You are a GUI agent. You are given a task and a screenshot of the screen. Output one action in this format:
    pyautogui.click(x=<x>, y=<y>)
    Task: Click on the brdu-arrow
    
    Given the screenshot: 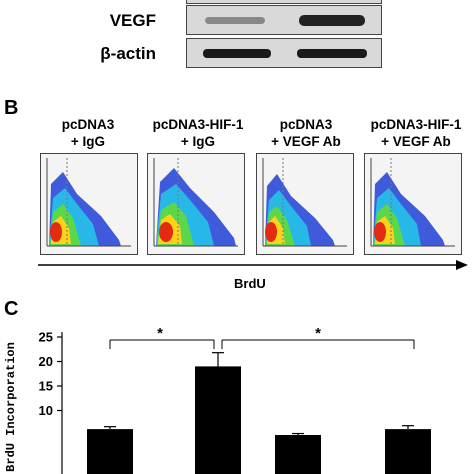 What is the action you would take?
    pyautogui.click(x=253, y=265)
    